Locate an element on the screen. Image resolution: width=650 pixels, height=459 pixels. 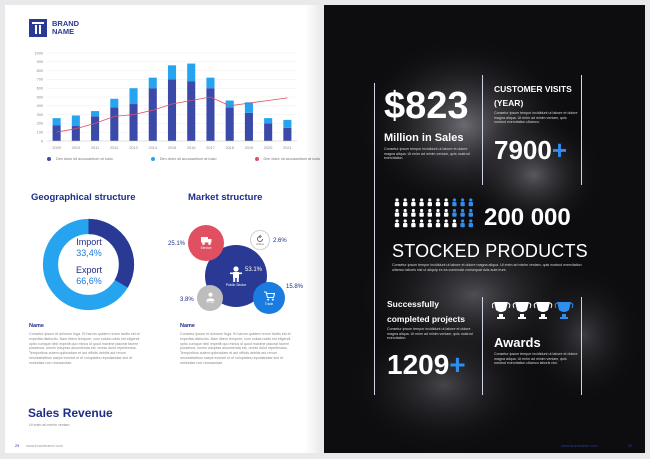
trade-label: Trade is located at coordinates (269, 303).